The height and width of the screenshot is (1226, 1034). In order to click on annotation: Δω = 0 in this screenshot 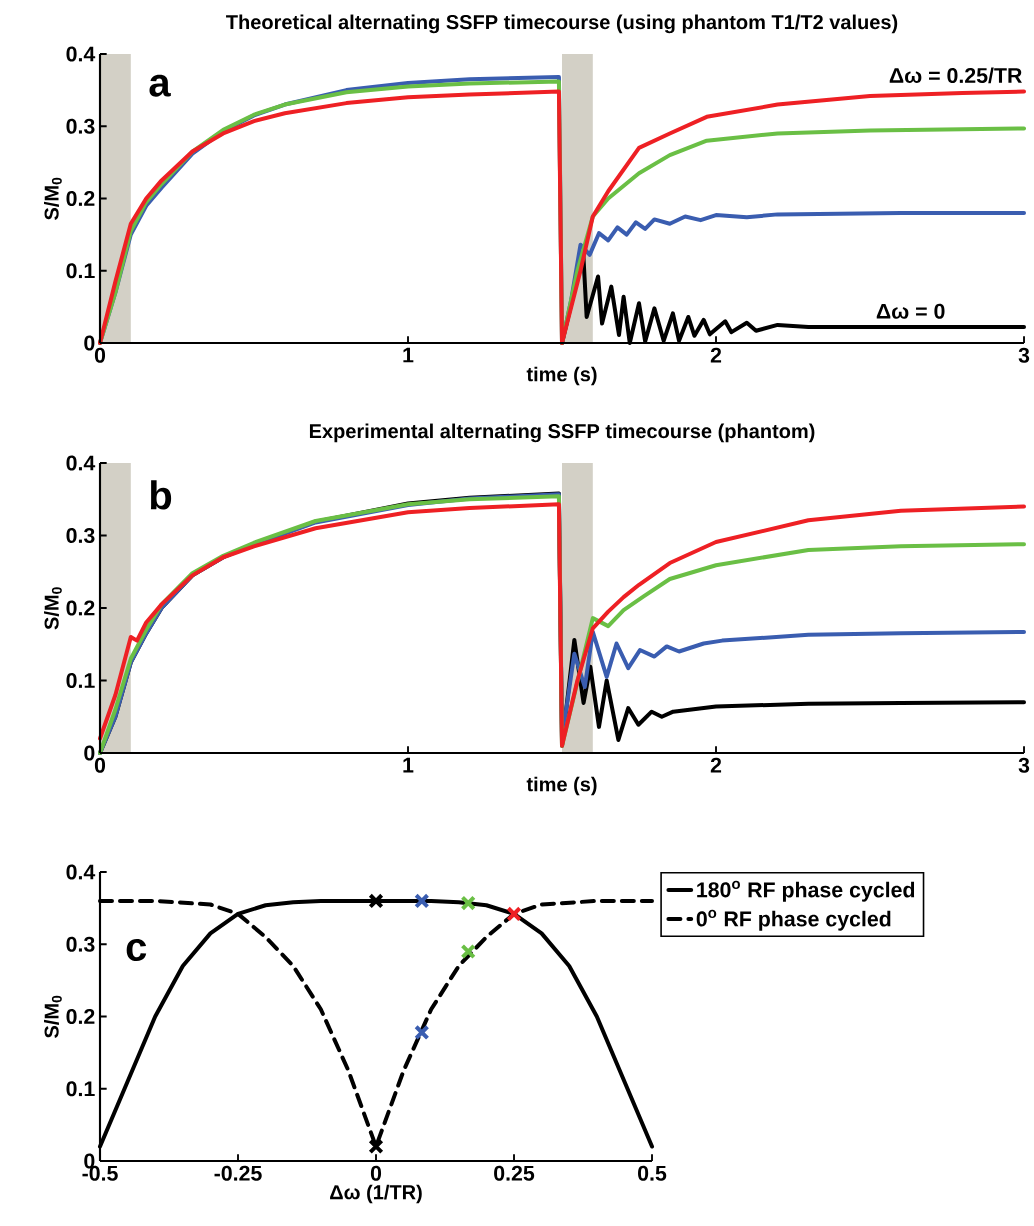, I will do `click(910, 311)`.